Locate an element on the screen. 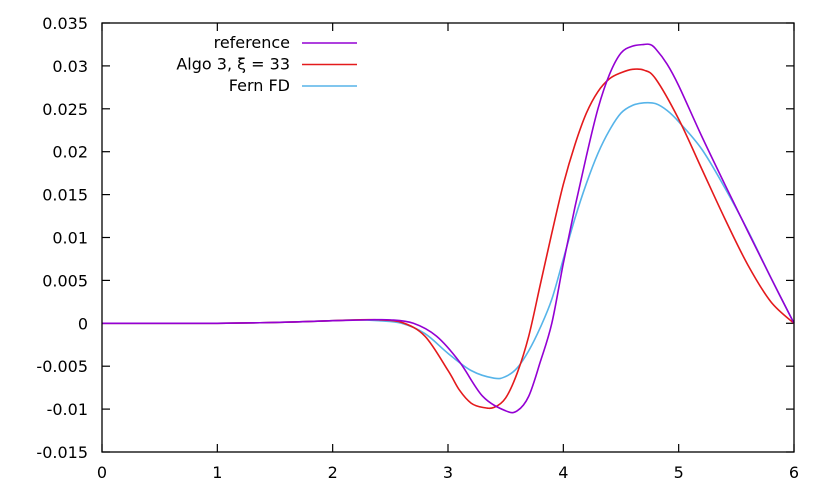 This screenshot has height=498, width=830. x-tick-label: 2 is located at coordinates (333, 472).